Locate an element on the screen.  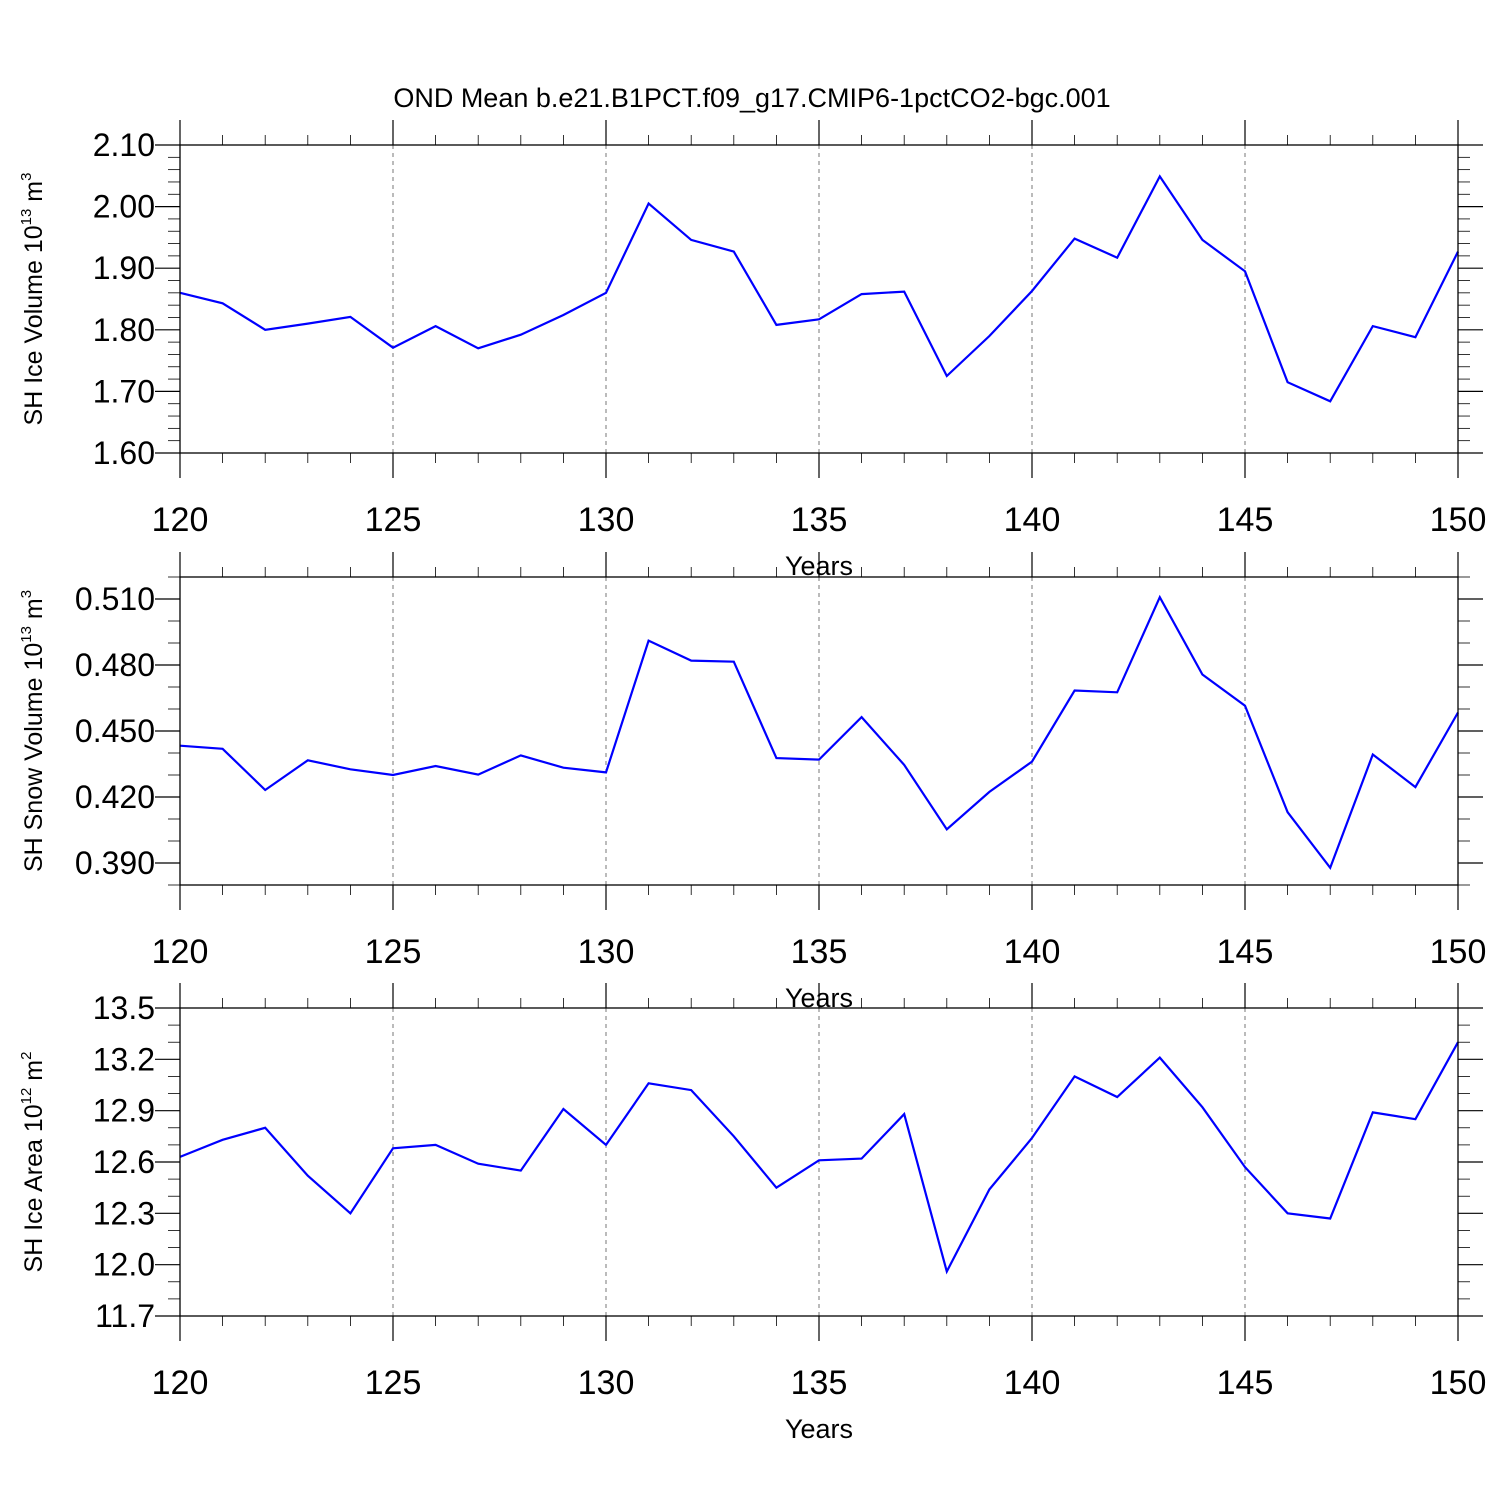
y-tick-label: 1.80 is located at coordinates (124, 330).